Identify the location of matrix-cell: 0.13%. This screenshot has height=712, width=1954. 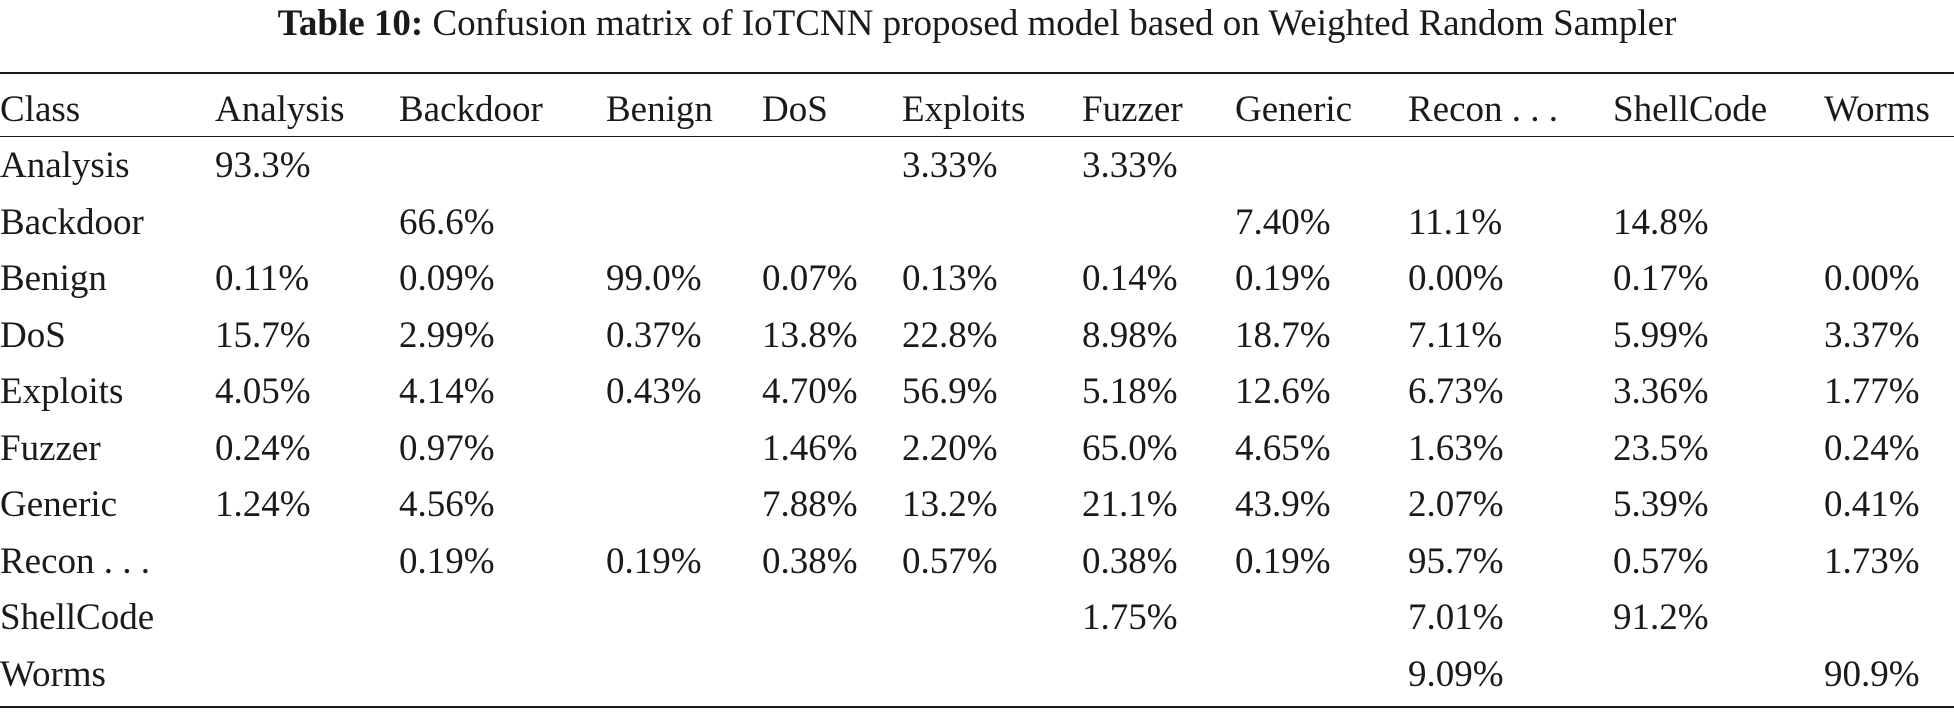
(950, 279).